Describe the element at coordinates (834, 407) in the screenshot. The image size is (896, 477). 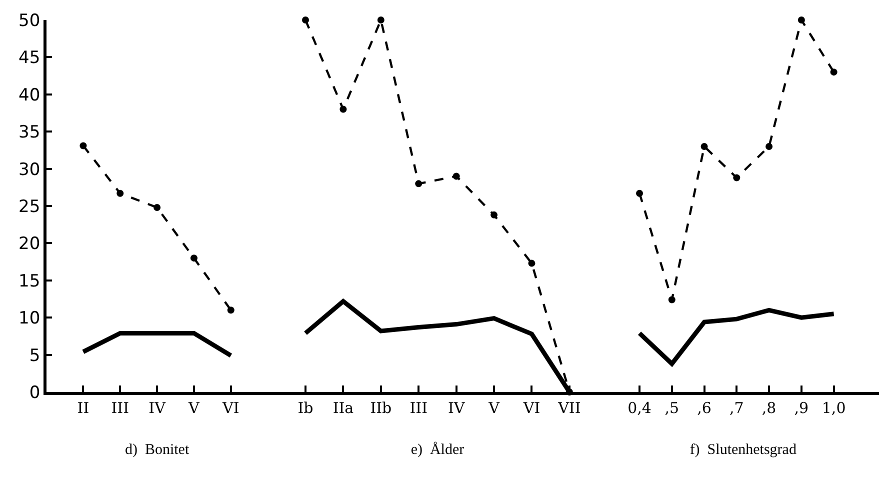
I see `x-tick-label: 1,0` at that location.